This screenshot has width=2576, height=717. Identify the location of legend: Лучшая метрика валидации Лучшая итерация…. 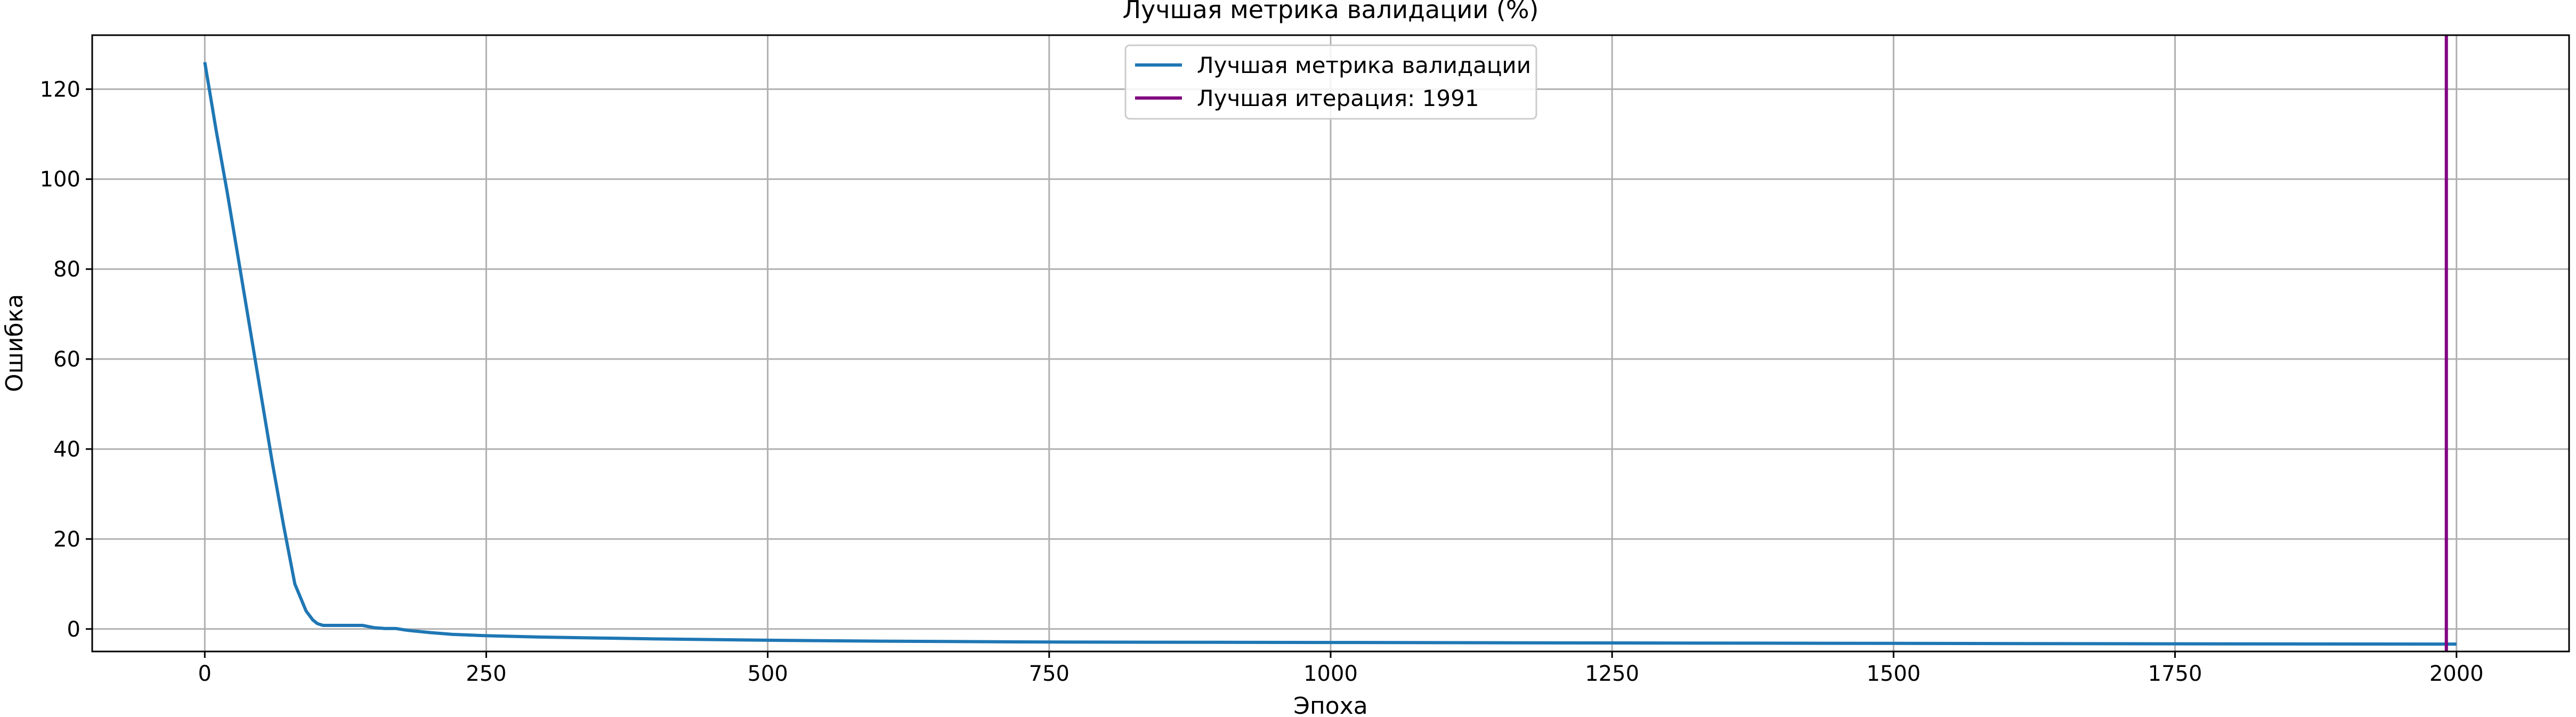
(1330, 82).